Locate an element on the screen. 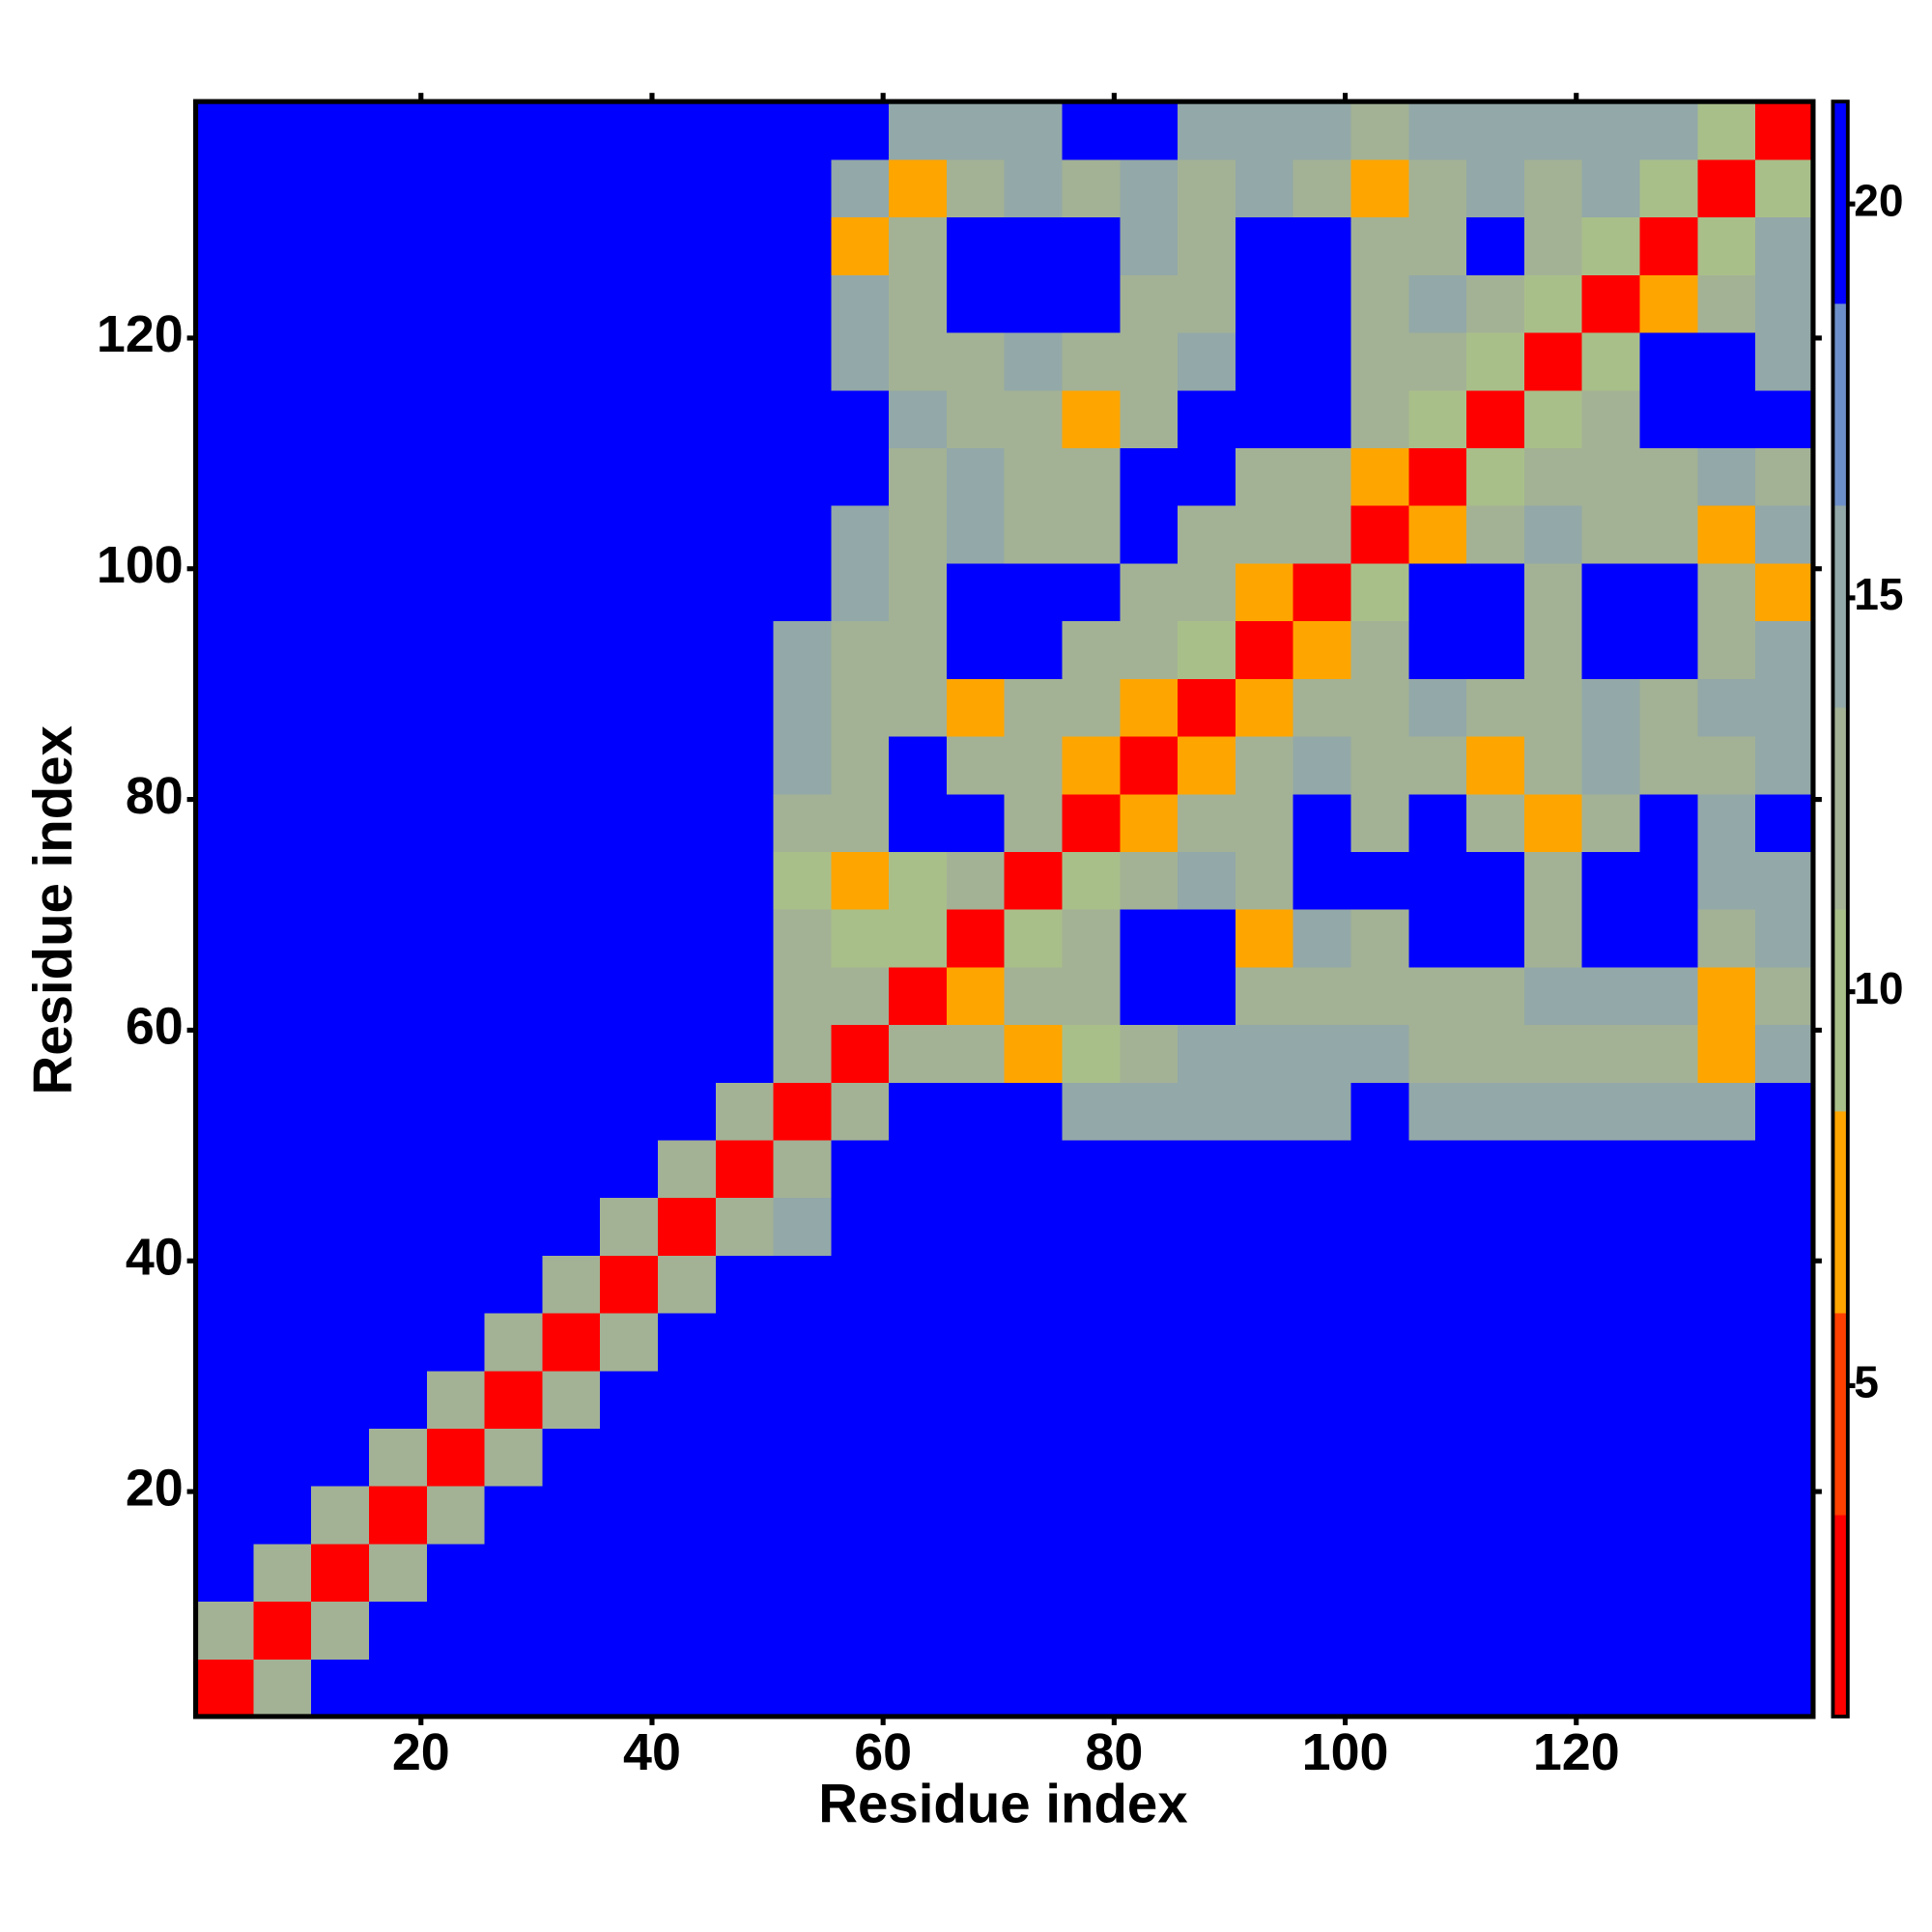 The image size is (1932, 1932). y-tick-label: 80 is located at coordinates (155, 796).